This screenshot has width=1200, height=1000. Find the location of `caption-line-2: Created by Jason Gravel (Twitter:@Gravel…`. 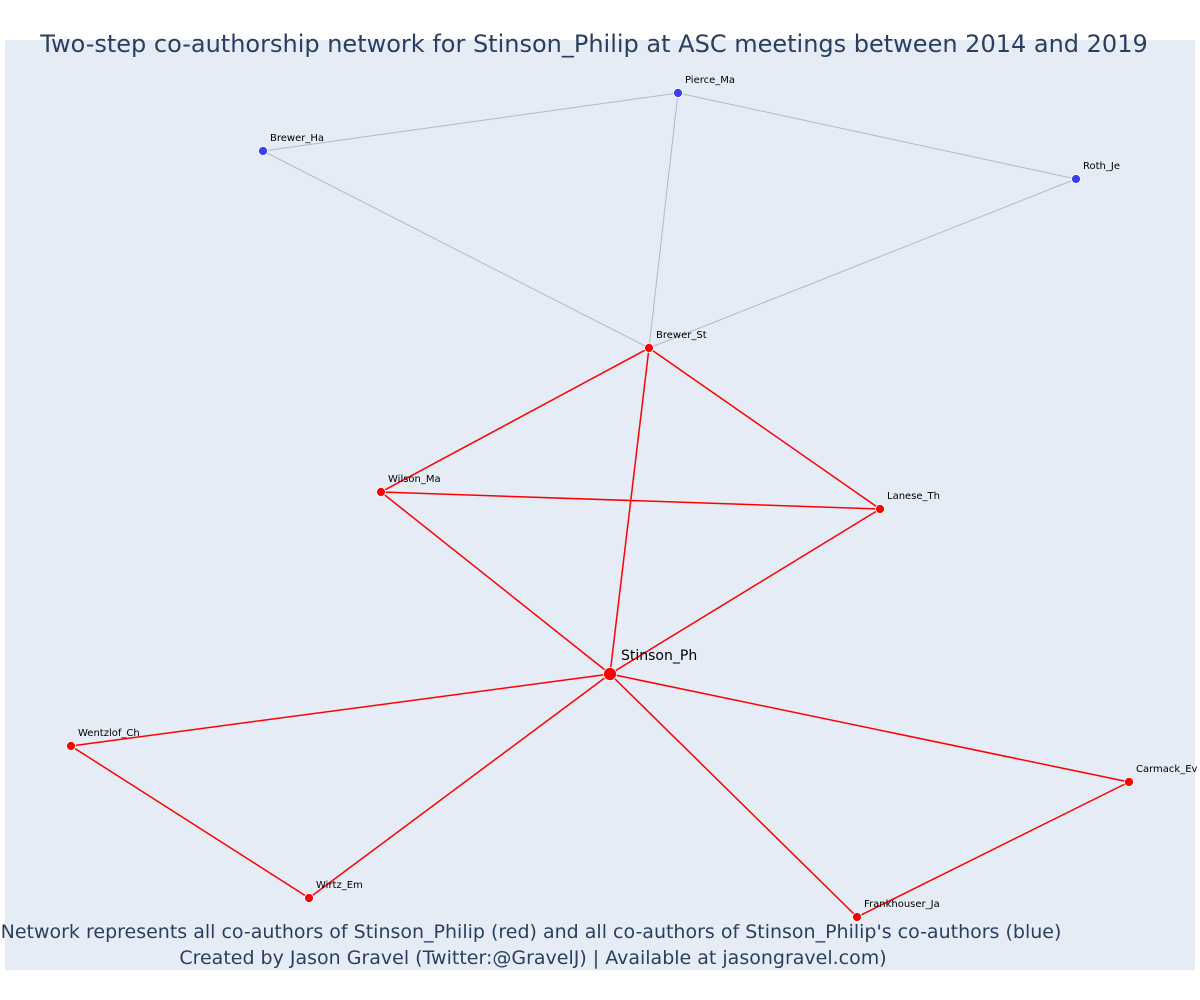

caption-line-2: Created by Jason Gravel (Twitter:@Gravel… is located at coordinates (532, 958).